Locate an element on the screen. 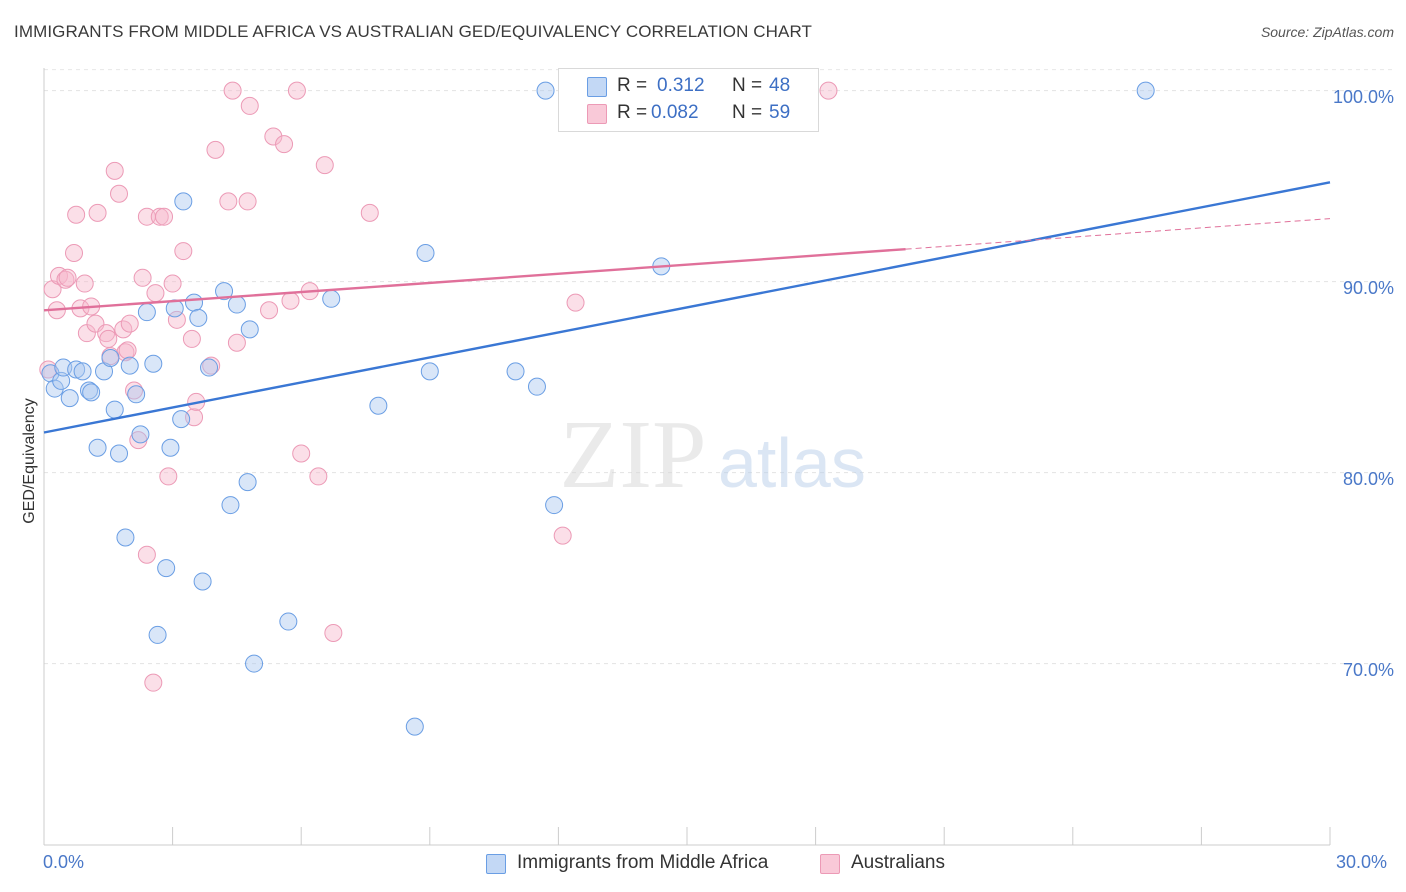 The image size is (1406, 892). y-tick-label: 80.0% is located at coordinates (1368, 479).